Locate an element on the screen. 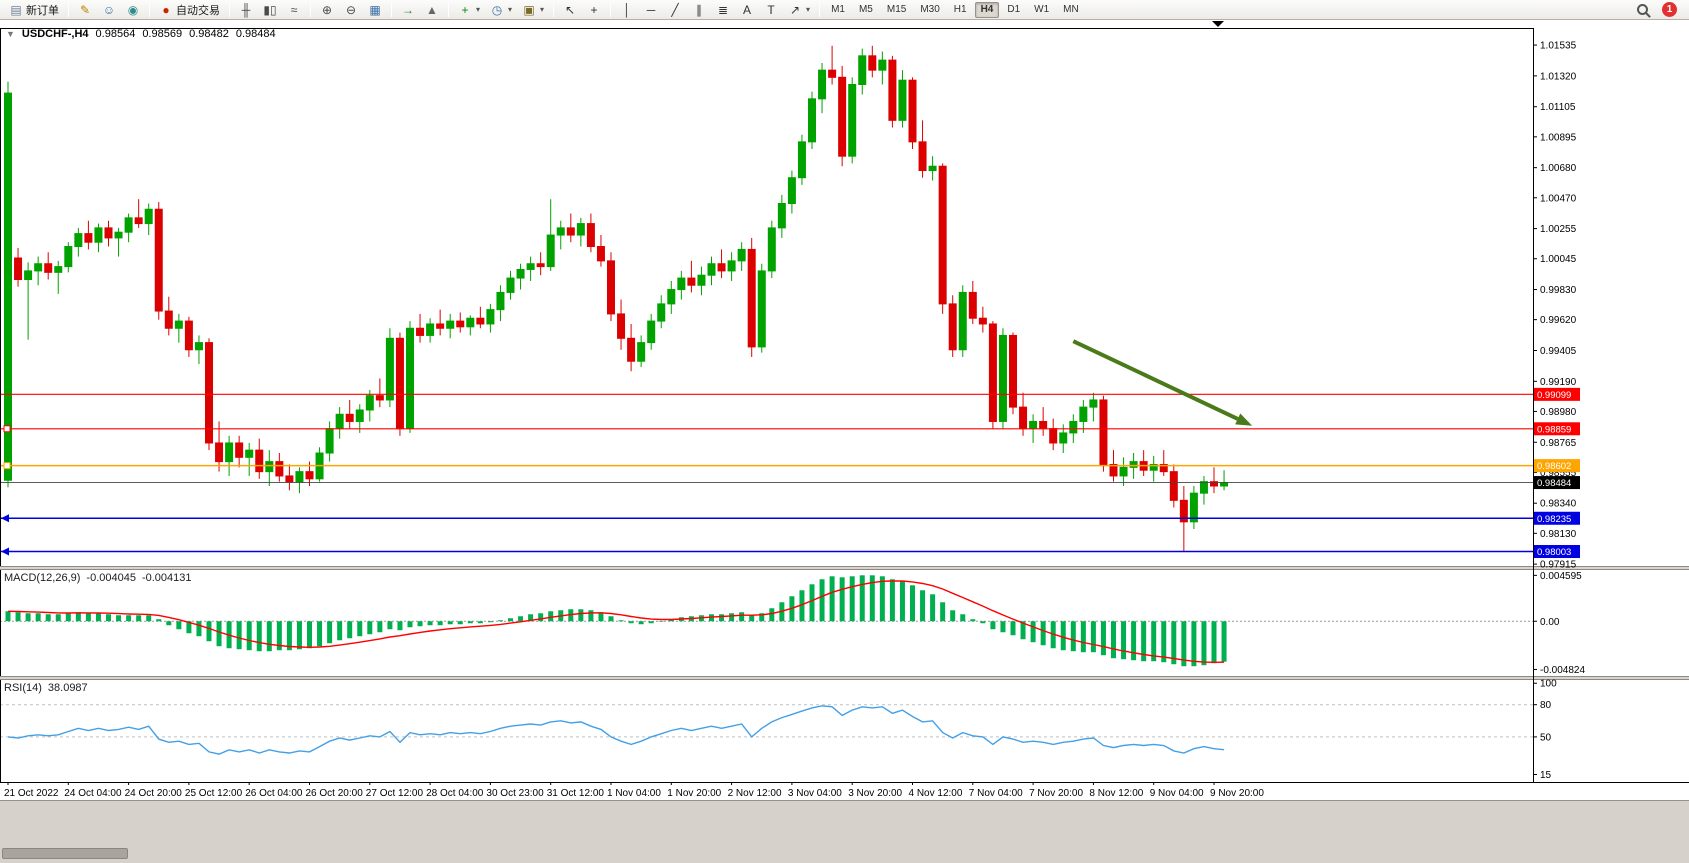 The image size is (1689, 863). price-tag-0.98602 is located at coordinates (1557, 466).